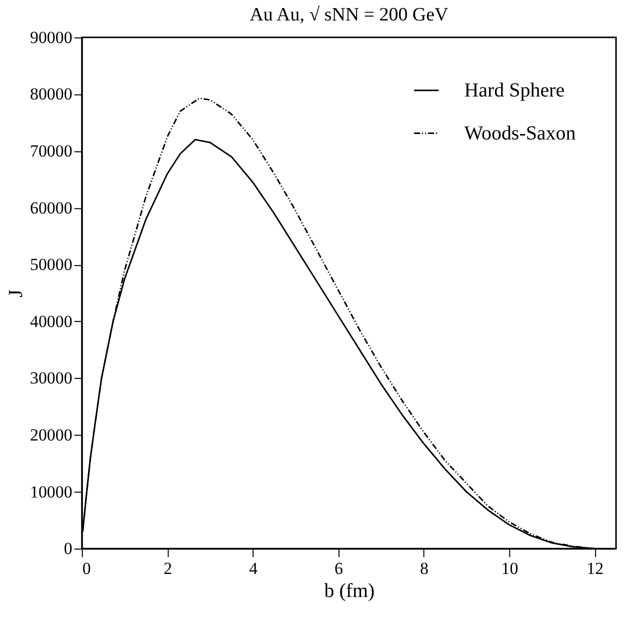 The height and width of the screenshot is (618, 631). Describe the element at coordinates (51, 37) in the screenshot. I see `y-tick-label: 90000` at that location.